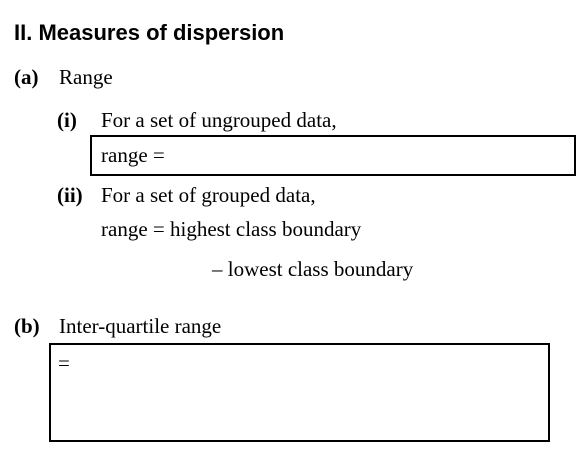 The image size is (583, 469). What do you see at coordinates (149, 32) in the screenshot?
I see `section-heading: II. Measures of dispersion` at bounding box center [149, 32].